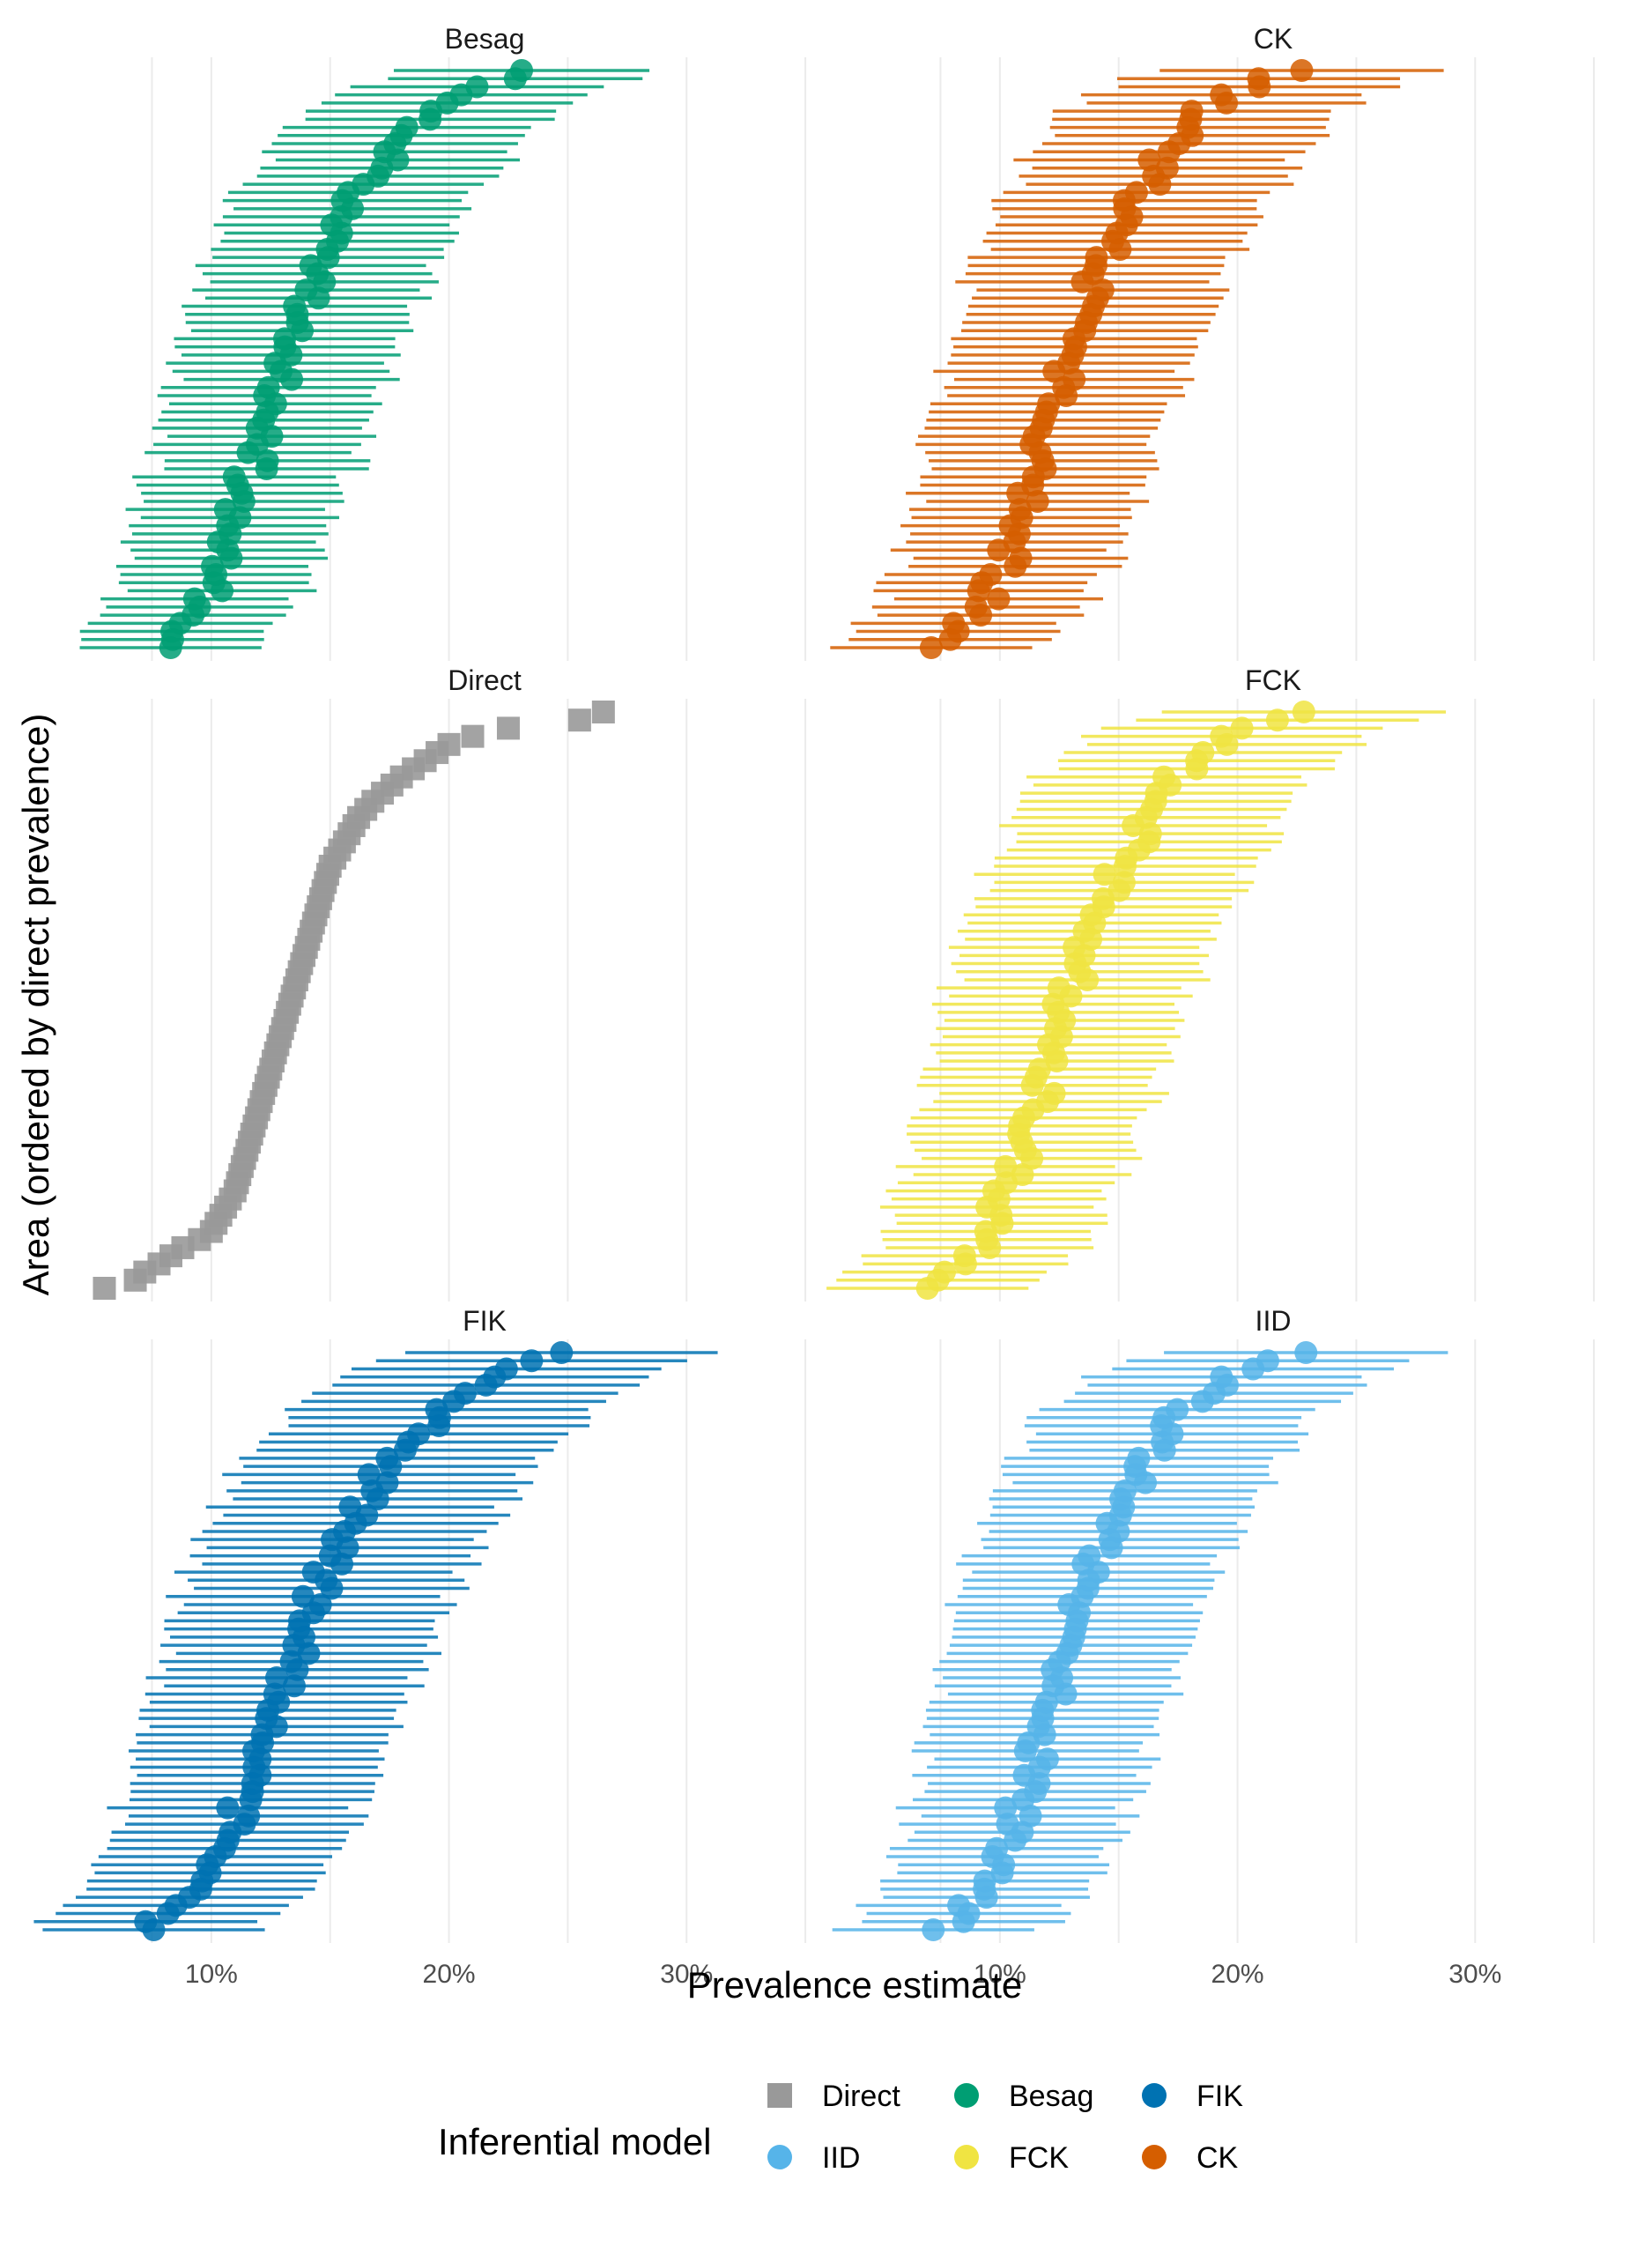  I want to click on y-axis-title: Area (ordered by direct prevalence), so click(35, 1005).